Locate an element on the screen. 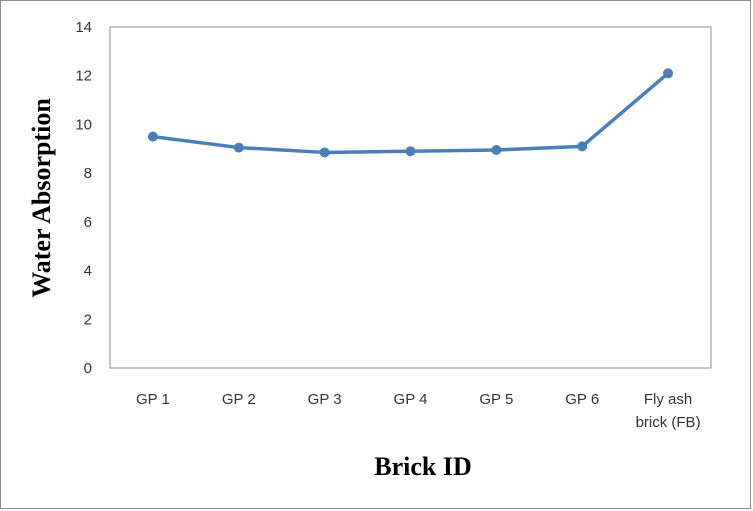  y-tick-label: 6 is located at coordinates (88, 222).